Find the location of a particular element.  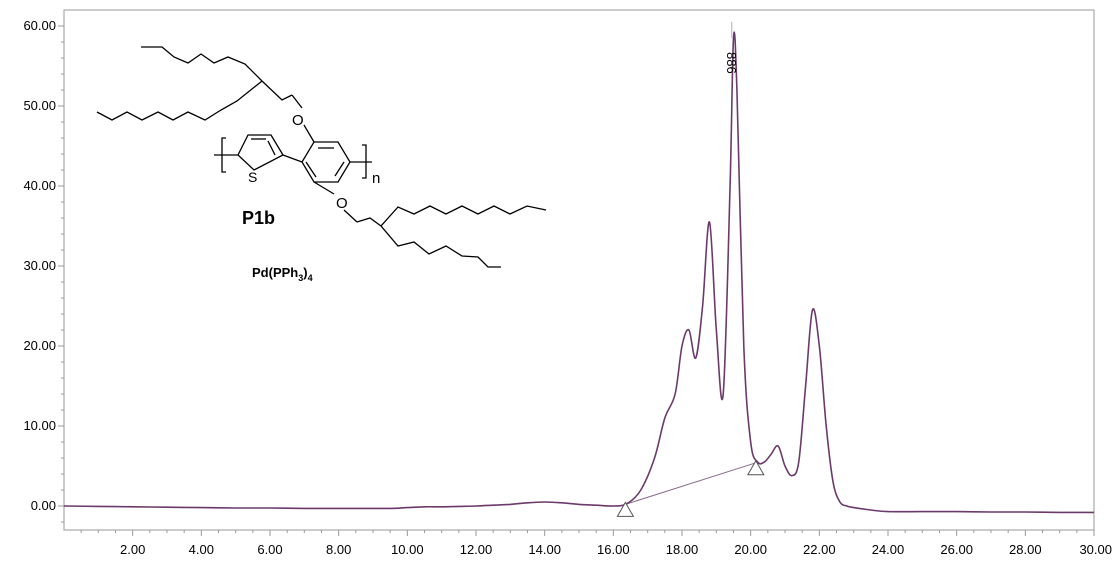

x-tick-label: 20.00 is located at coordinates (750, 549).